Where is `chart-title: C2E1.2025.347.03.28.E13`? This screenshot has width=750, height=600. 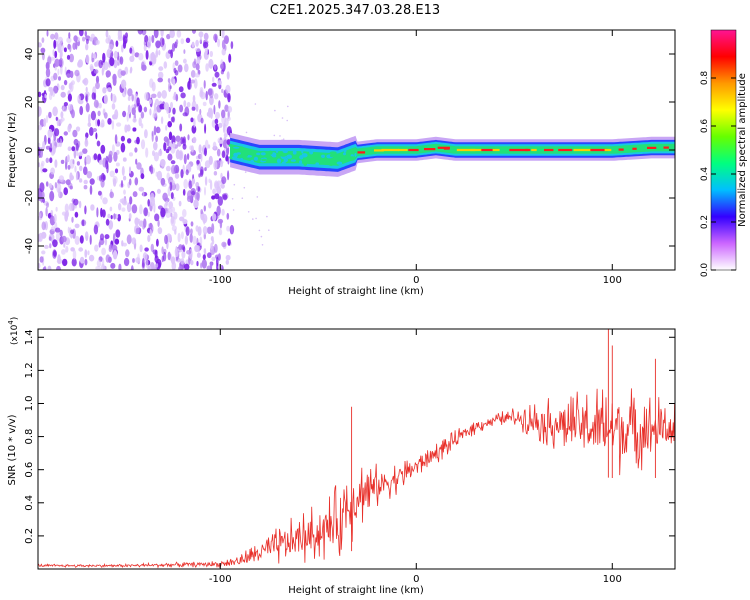 chart-title: C2E1.2025.347.03.28.E13 is located at coordinates (355, 10).